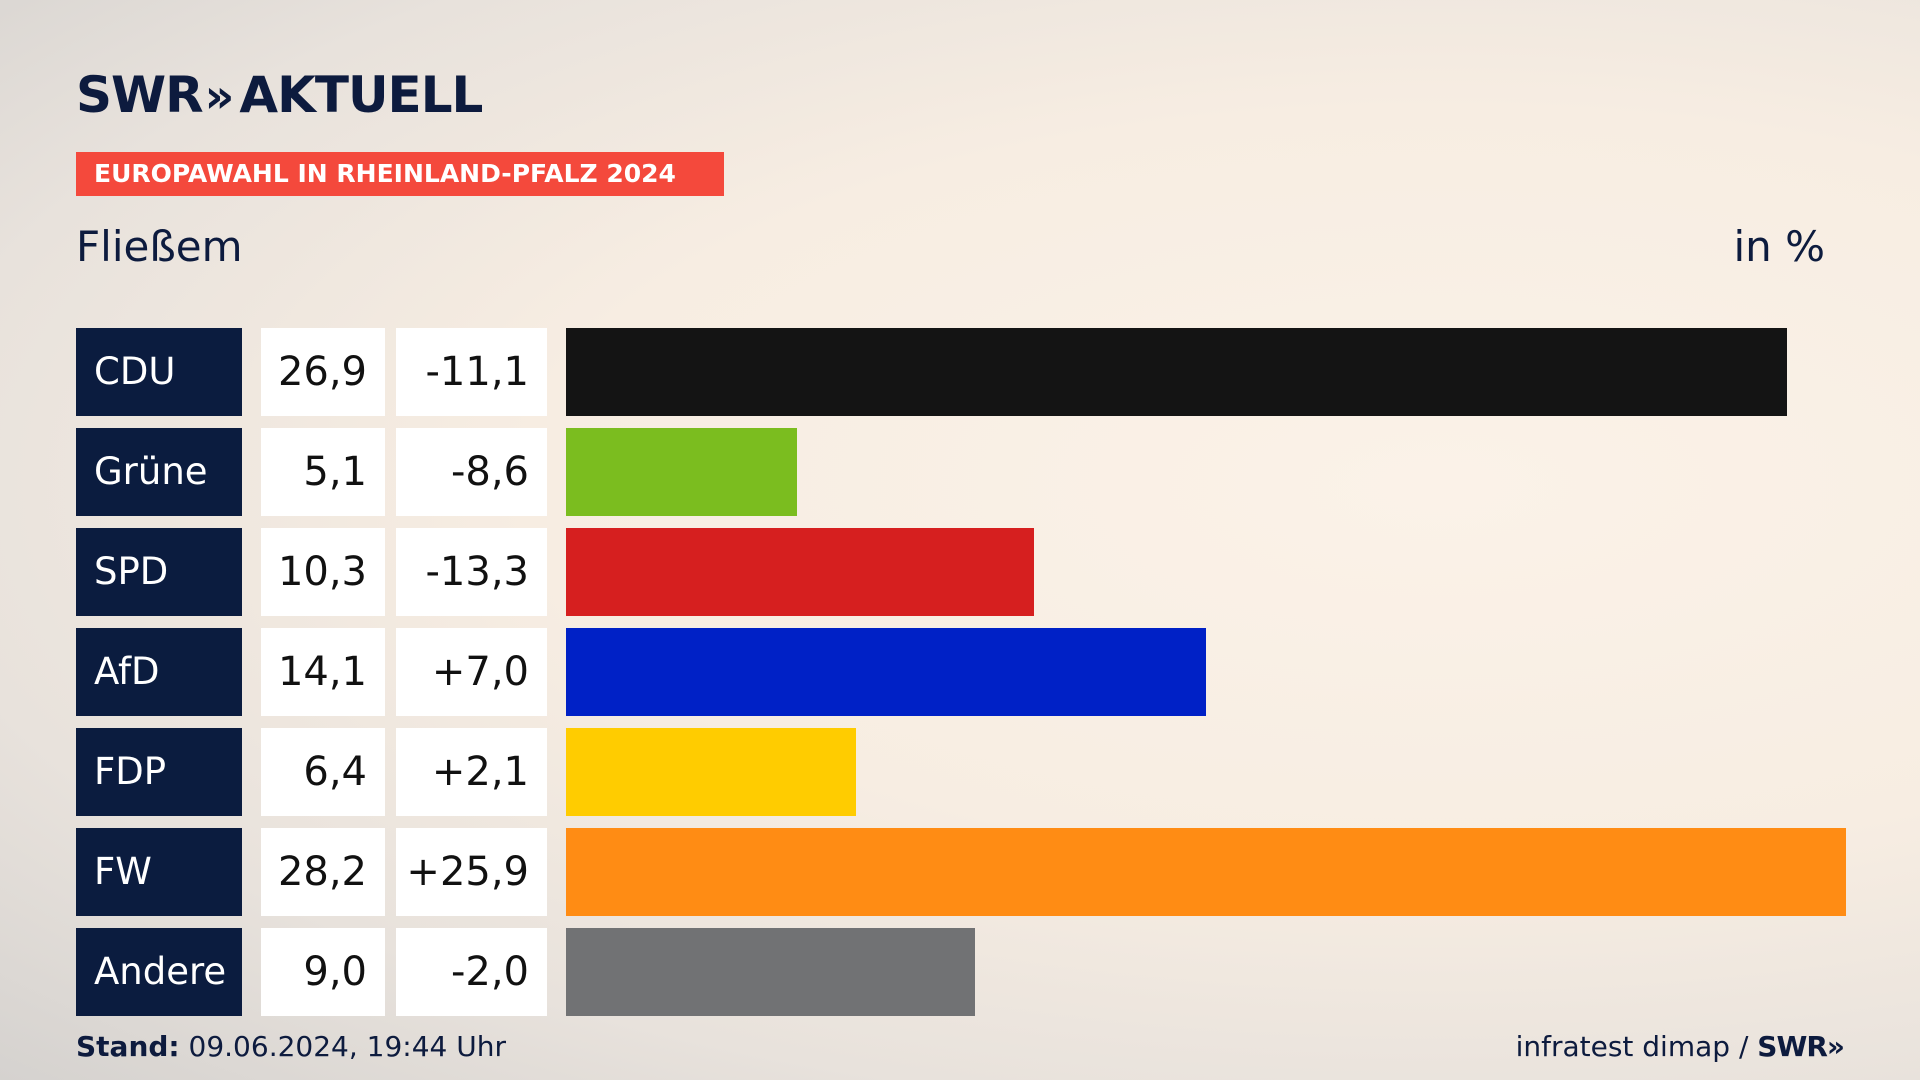  I want to click on result-row: Andere 9,0 -2,0, so click(961, 972).